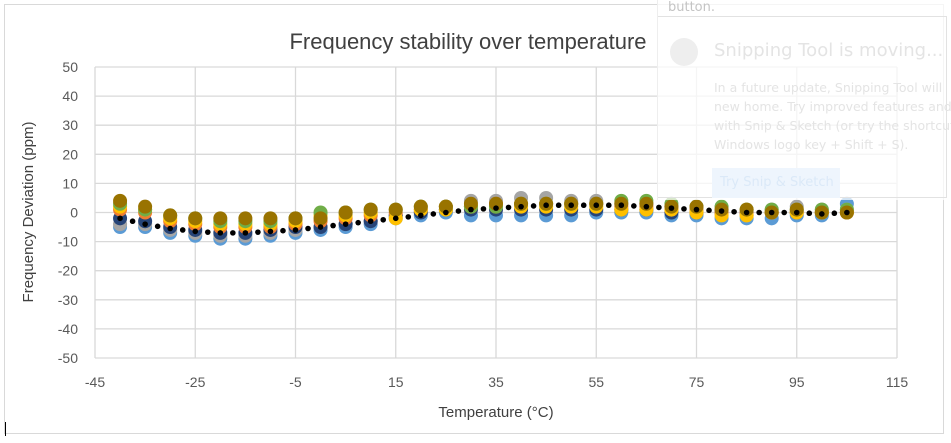 The image size is (951, 443). Describe the element at coordinates (828, 87) in the screenshot. I see `message-line: In a future update, Snipping Tool will` at that location.